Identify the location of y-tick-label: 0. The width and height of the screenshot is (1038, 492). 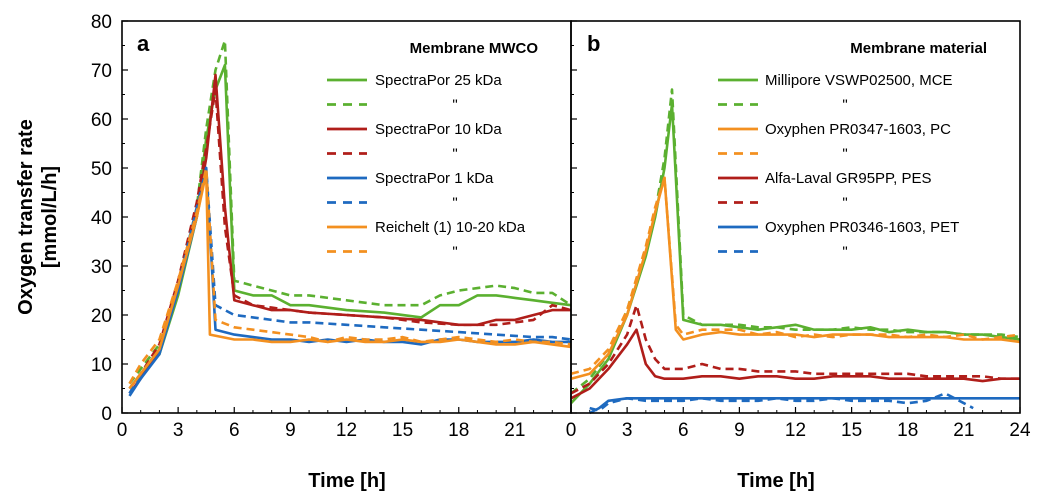
(106, 414).